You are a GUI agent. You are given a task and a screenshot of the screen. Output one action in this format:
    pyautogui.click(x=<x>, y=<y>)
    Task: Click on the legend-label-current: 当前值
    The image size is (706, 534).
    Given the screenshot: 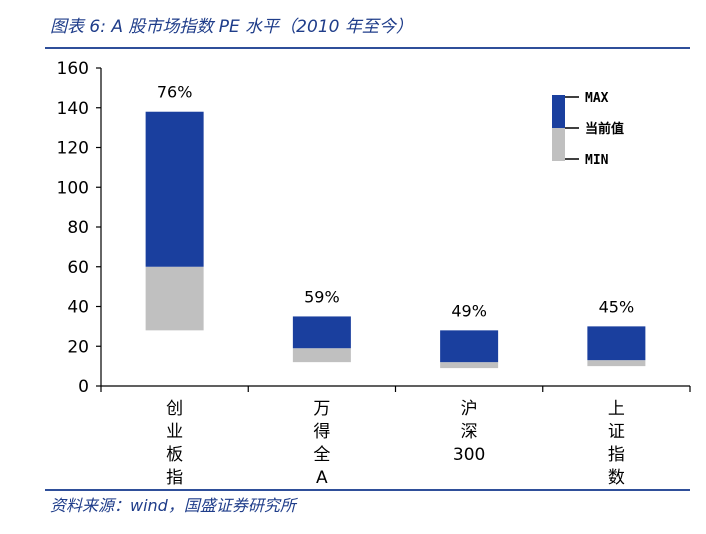 What is the action you would take?
    pyautogui.click(x=604, y=129)
    